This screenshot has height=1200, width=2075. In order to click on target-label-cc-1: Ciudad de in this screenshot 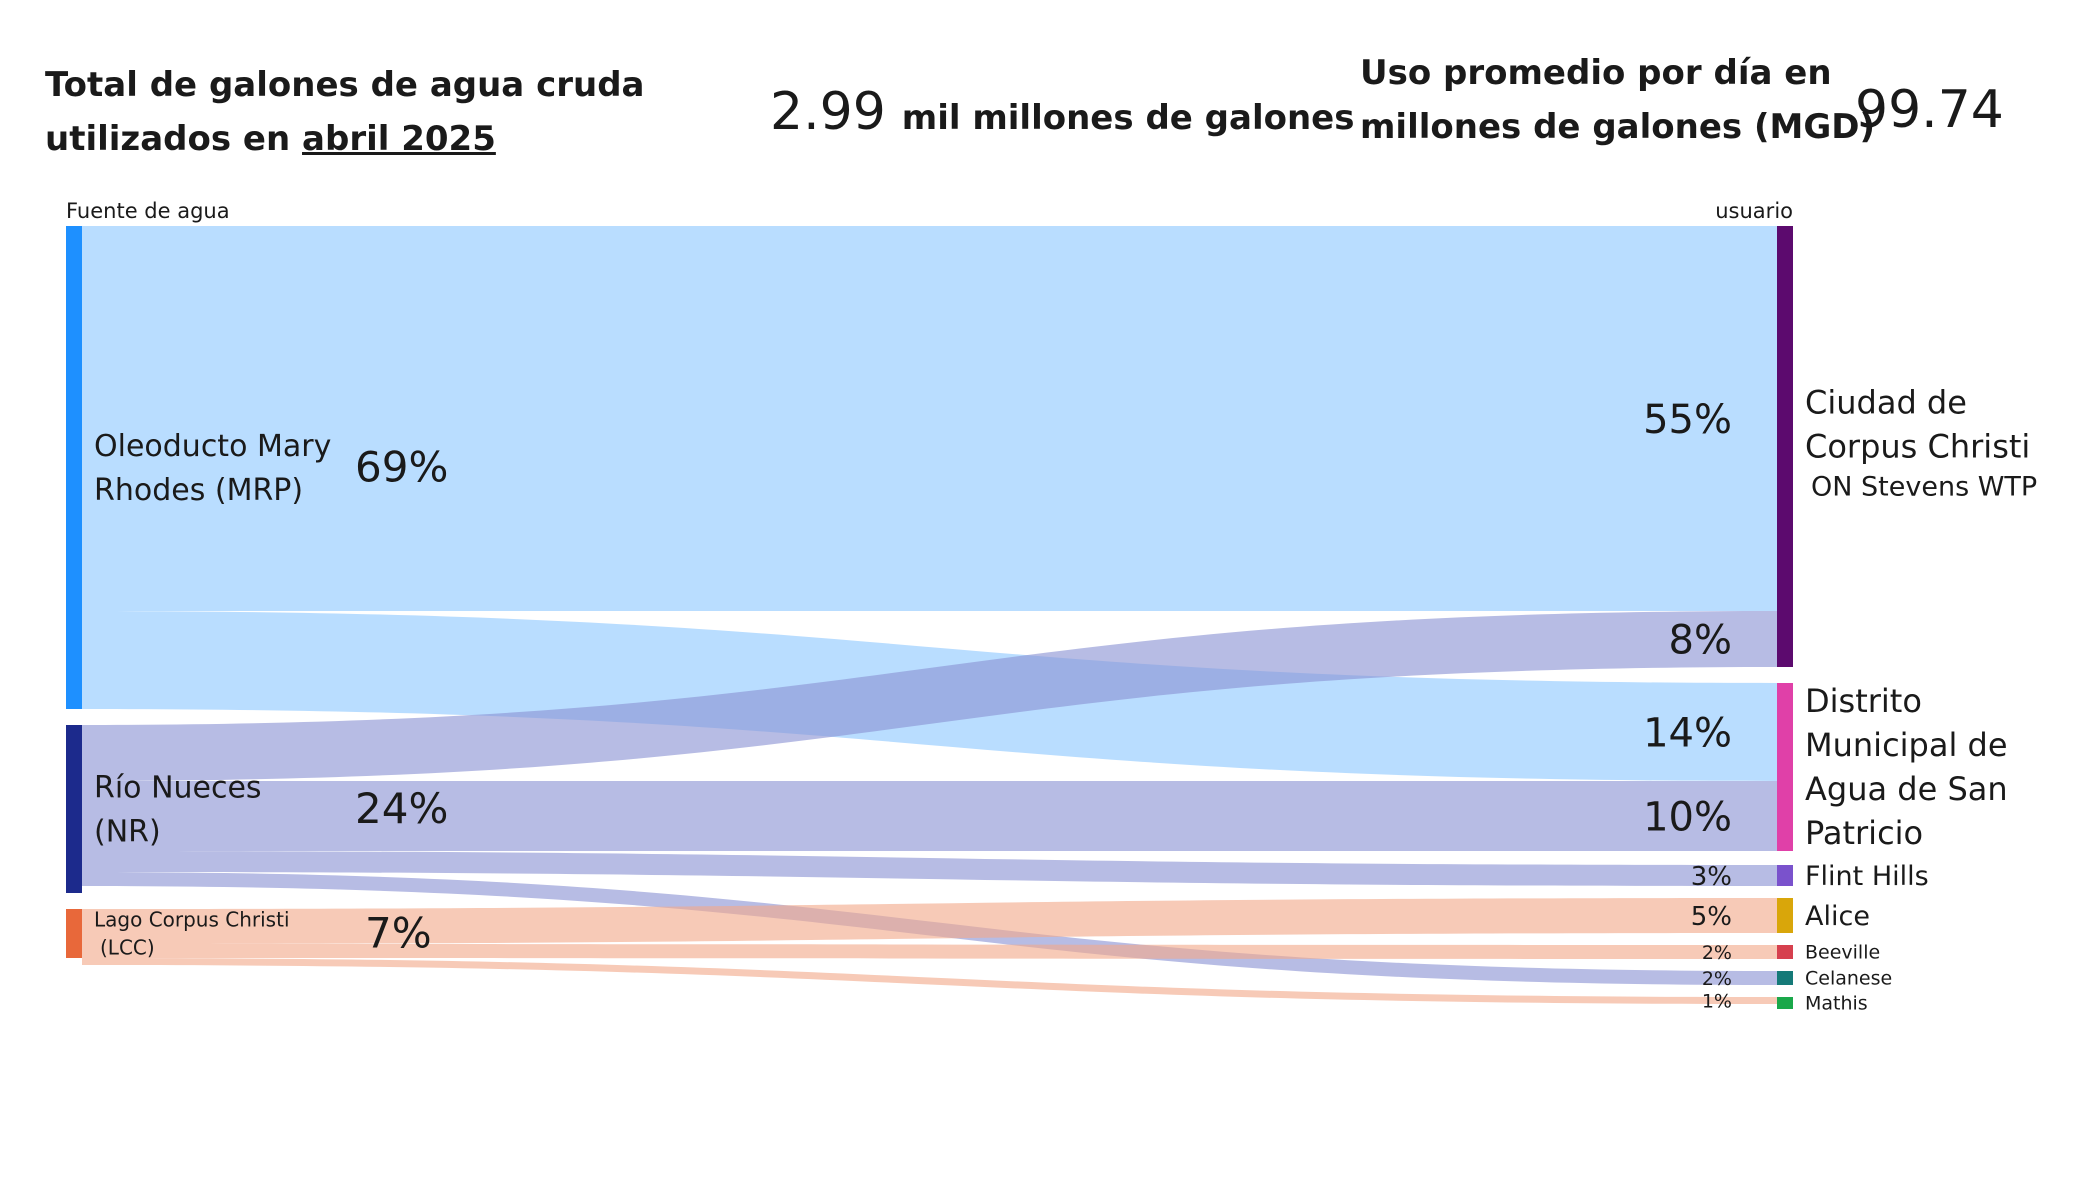, I will do `click(1886, 403)`.